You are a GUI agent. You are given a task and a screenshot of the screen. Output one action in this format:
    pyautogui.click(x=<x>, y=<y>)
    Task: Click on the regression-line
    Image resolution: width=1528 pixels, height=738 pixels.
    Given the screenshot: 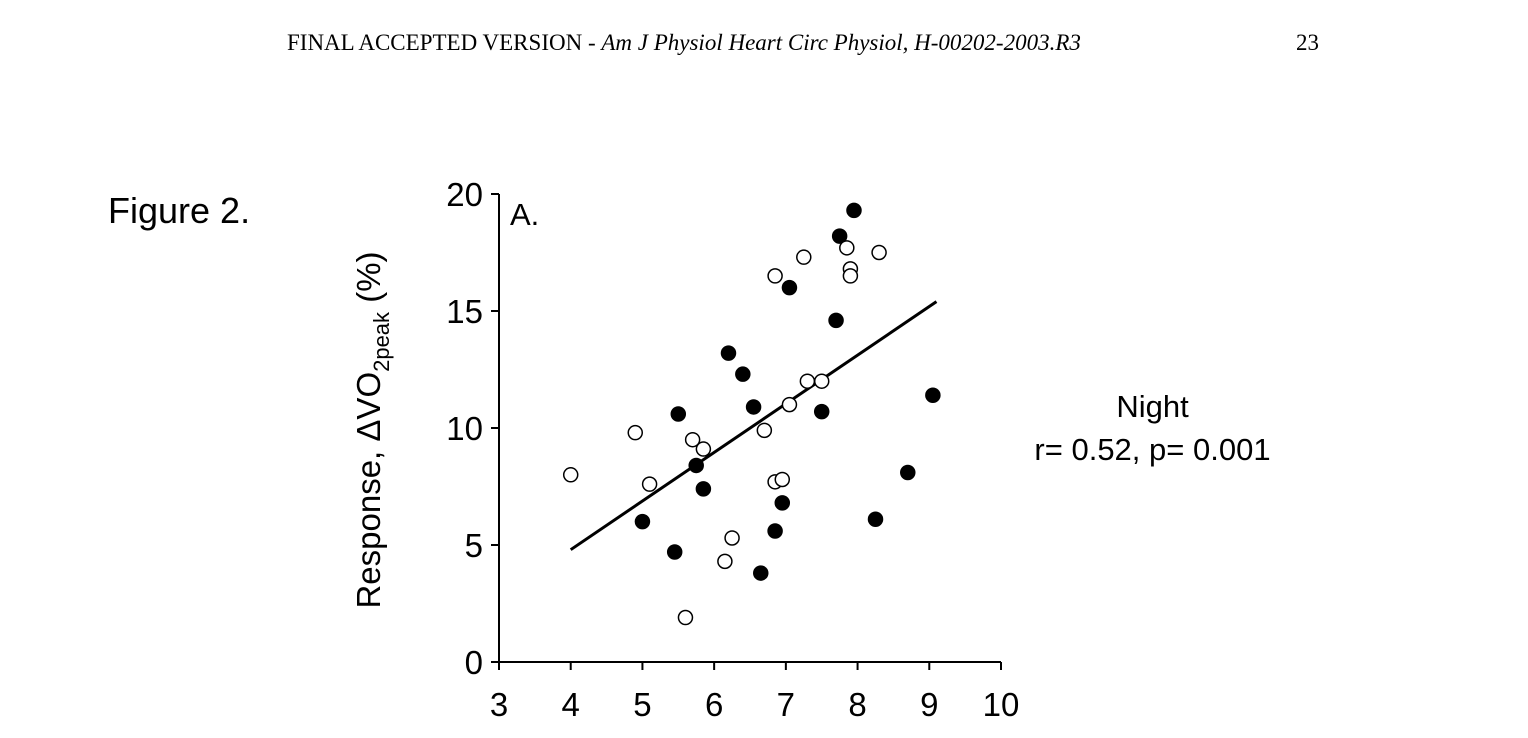 What is the action you would take?
    pyautogui.click(x=753, y=425)
    